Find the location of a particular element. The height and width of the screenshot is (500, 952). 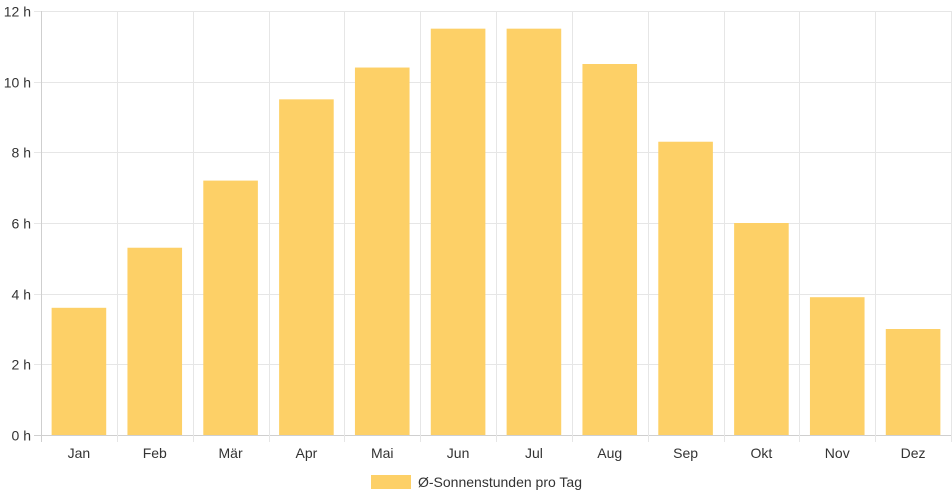

bar-aug is located at coordinates (610, 249).